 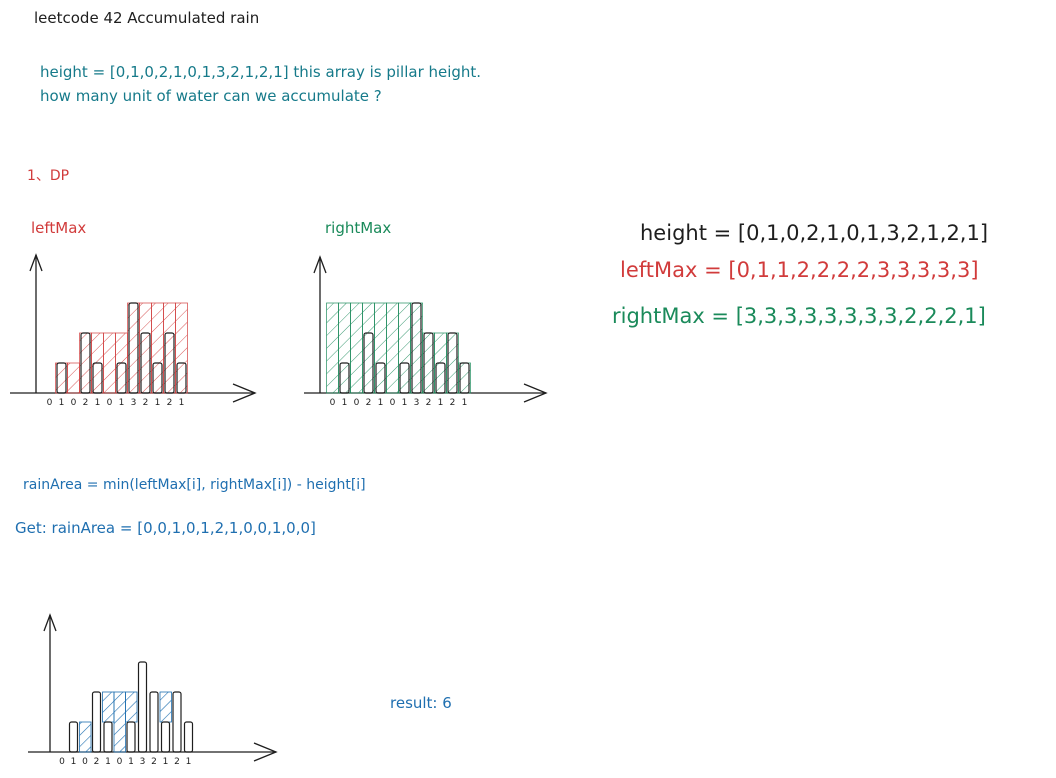 What do you see at coordinates (147, 18) in the screenshot?
I see `page-title: leetcode 42 Accumulated rain` at bounding box center [147, 18].